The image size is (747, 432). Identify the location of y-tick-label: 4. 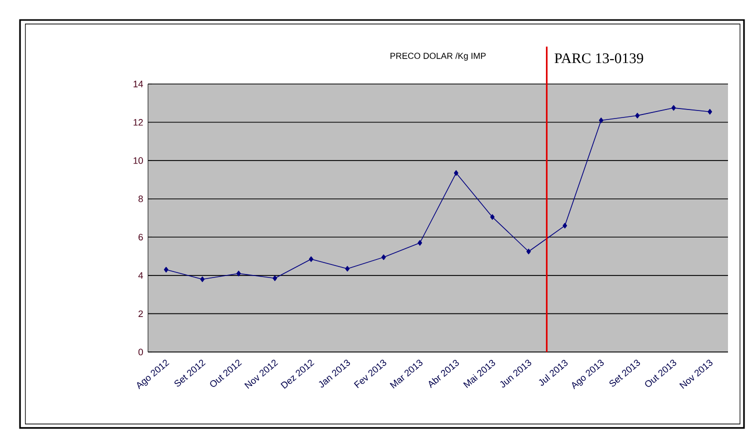
(141, 275).